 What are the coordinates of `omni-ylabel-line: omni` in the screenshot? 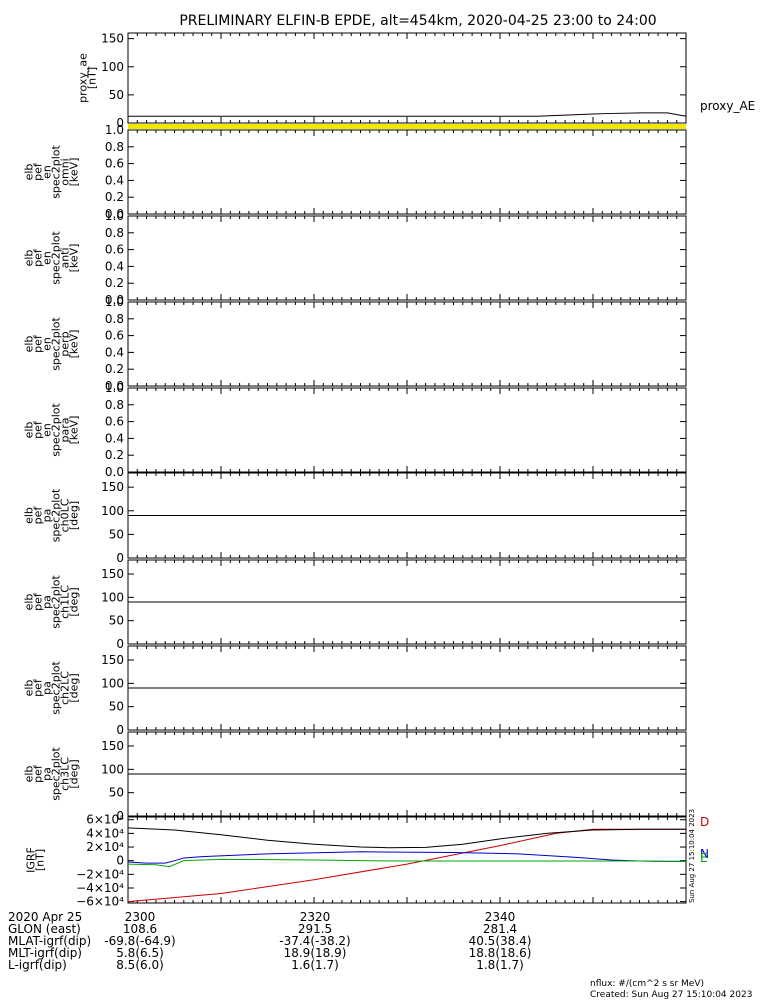 It's located at (65, 171).